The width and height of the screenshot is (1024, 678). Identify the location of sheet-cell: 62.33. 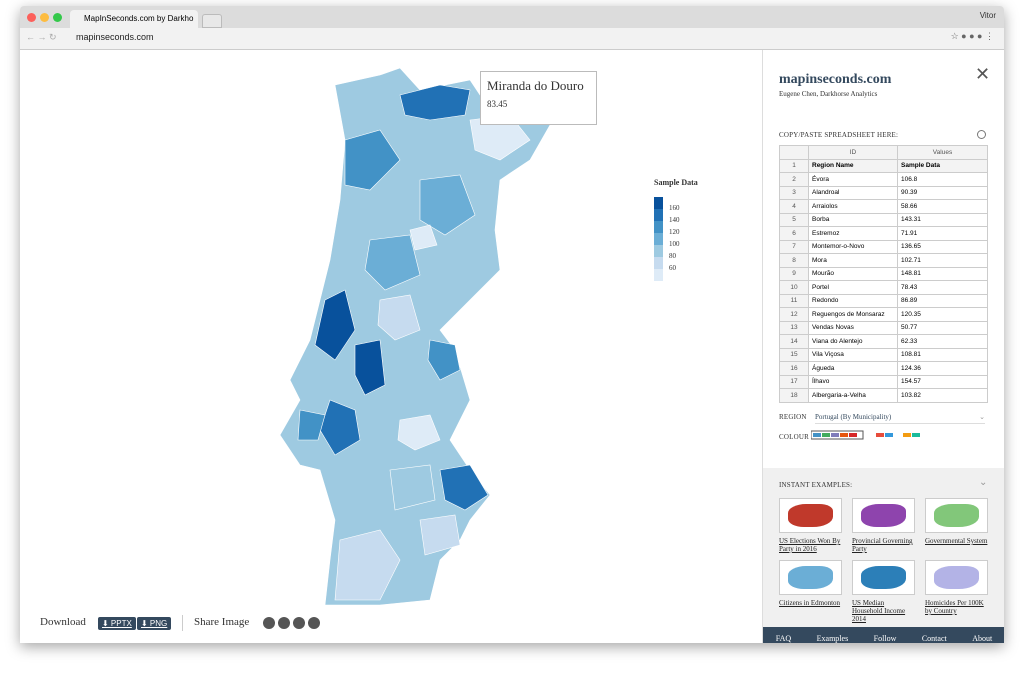
(942, 341).